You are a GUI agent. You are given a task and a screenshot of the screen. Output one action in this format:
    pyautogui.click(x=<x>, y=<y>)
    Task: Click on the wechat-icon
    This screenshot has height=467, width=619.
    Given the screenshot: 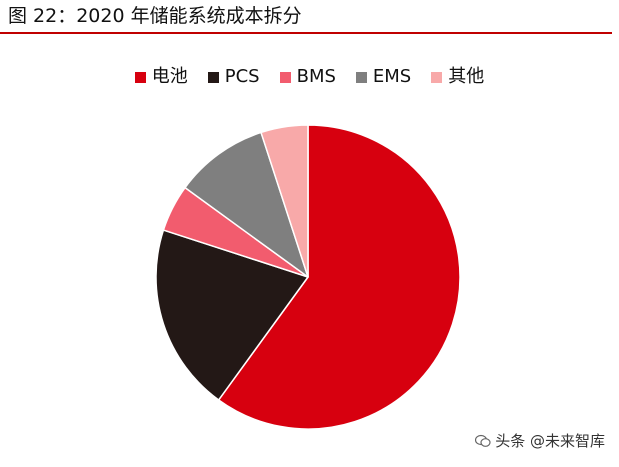 What is the action you would take?
    pyautogui.click(x=483, y=440)
    